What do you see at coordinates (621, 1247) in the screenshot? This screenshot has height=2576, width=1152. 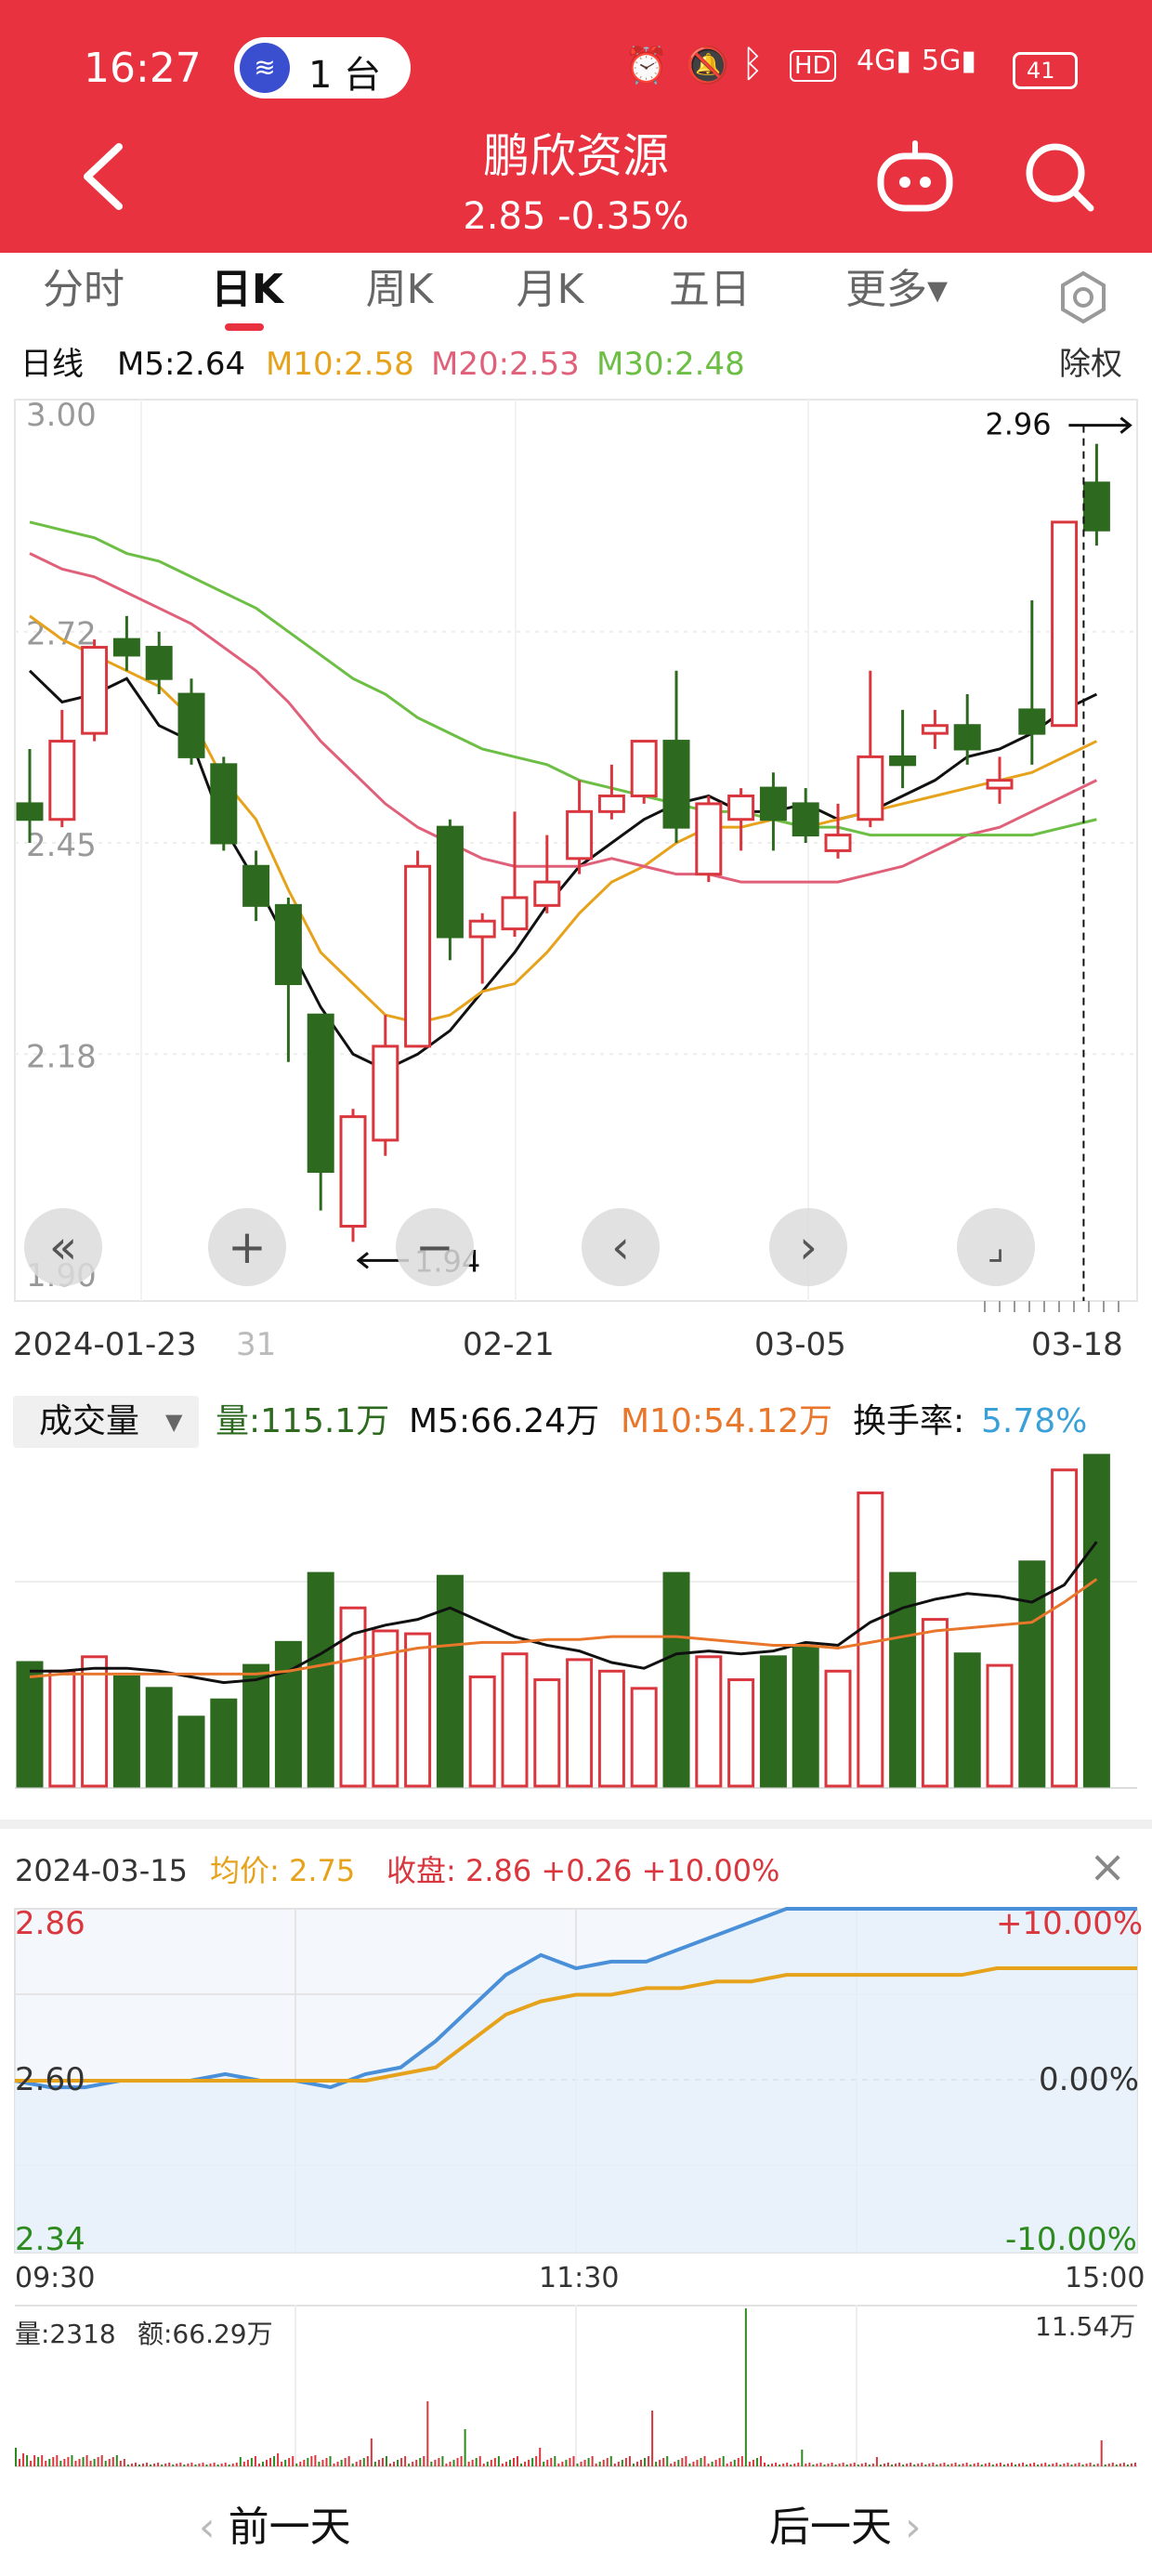 I see `prev-candle-button: ‹` at bounding box center [621, 1247].